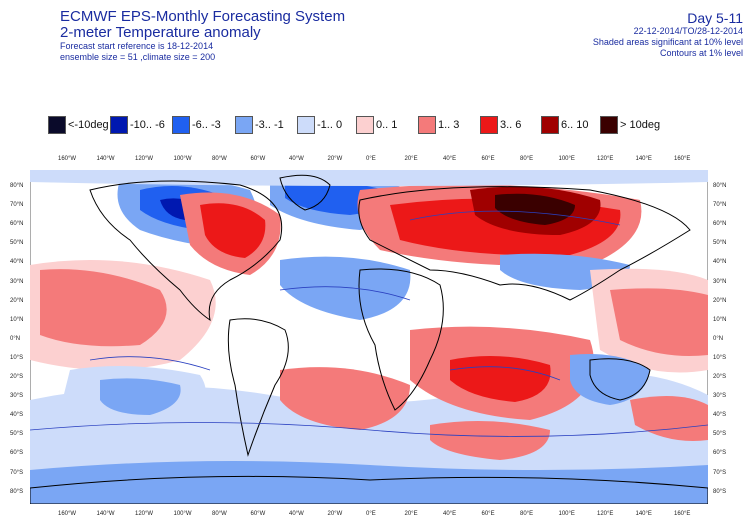 The image size is (753, 527). Describe the element at coordinates (206, 125) in the screenshot. I see `legend-label: -6.. -3` at that location.